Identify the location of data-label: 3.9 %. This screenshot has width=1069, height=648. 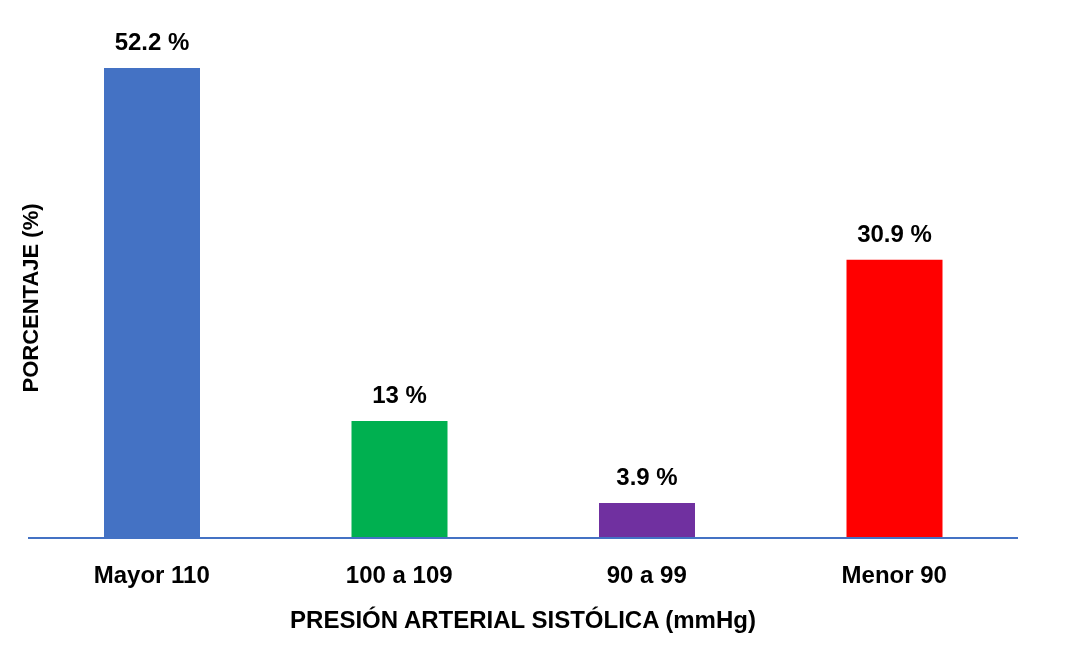
(647, 476).